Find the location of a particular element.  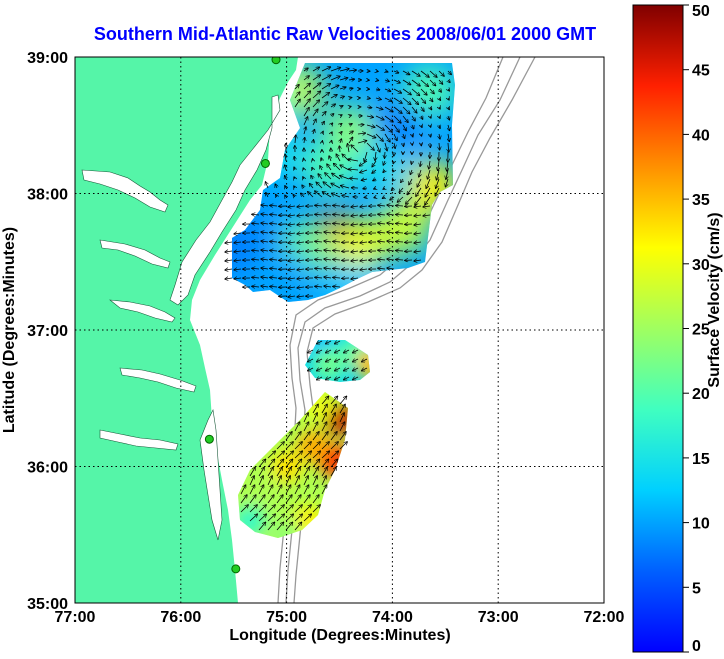

x-axis-ticks: 77:00 76:00 75:00 74:00 73:00 72:00 is located at coordinates (340, 617).